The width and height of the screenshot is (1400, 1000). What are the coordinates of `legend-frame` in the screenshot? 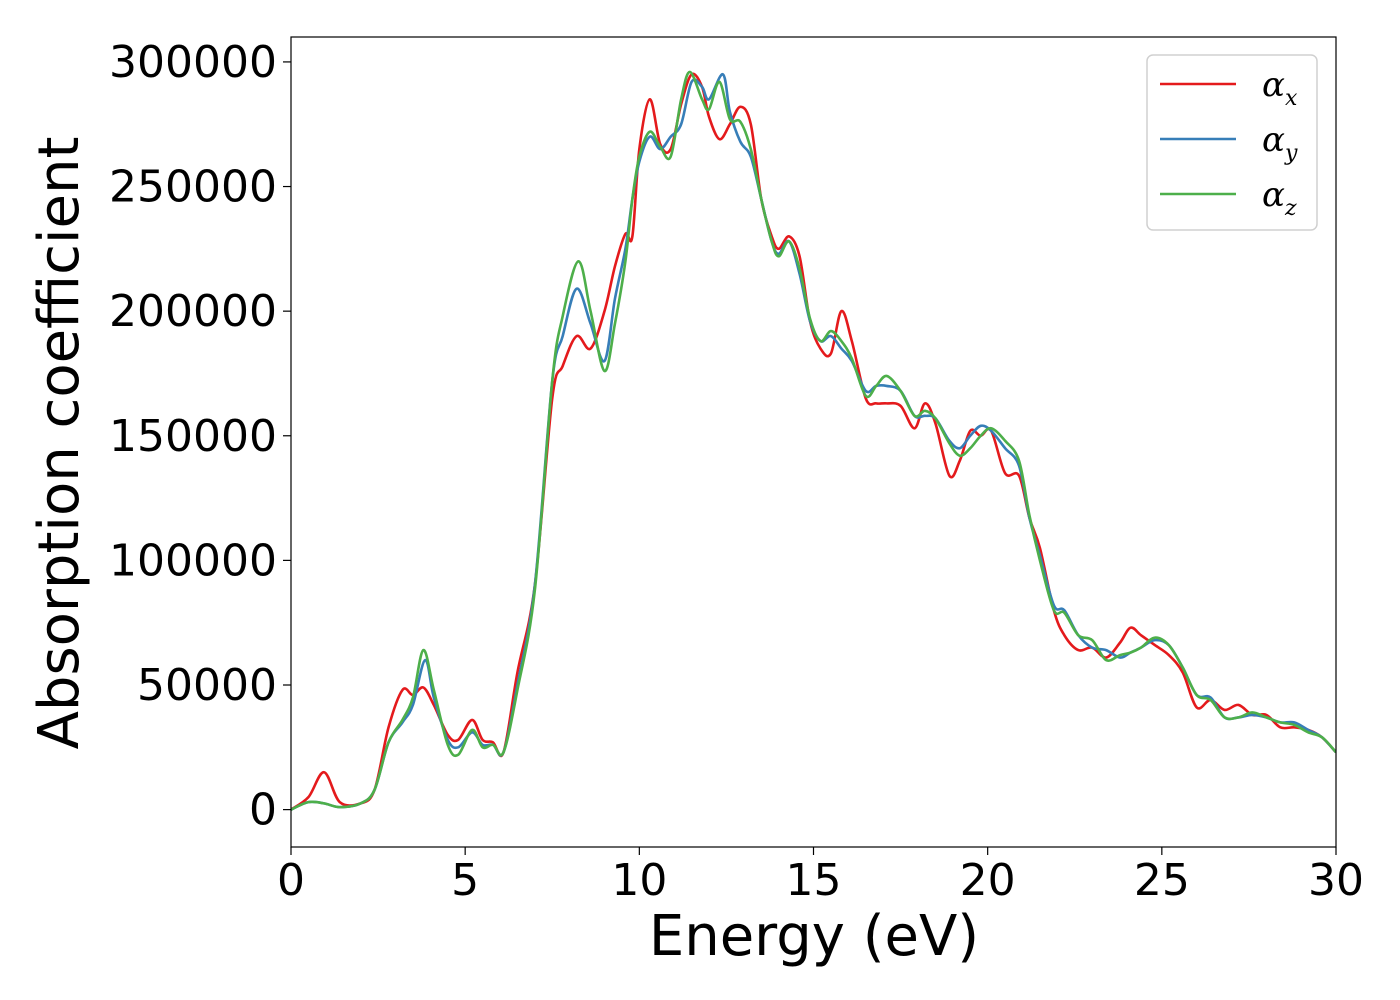 It's located at (1232, 142).